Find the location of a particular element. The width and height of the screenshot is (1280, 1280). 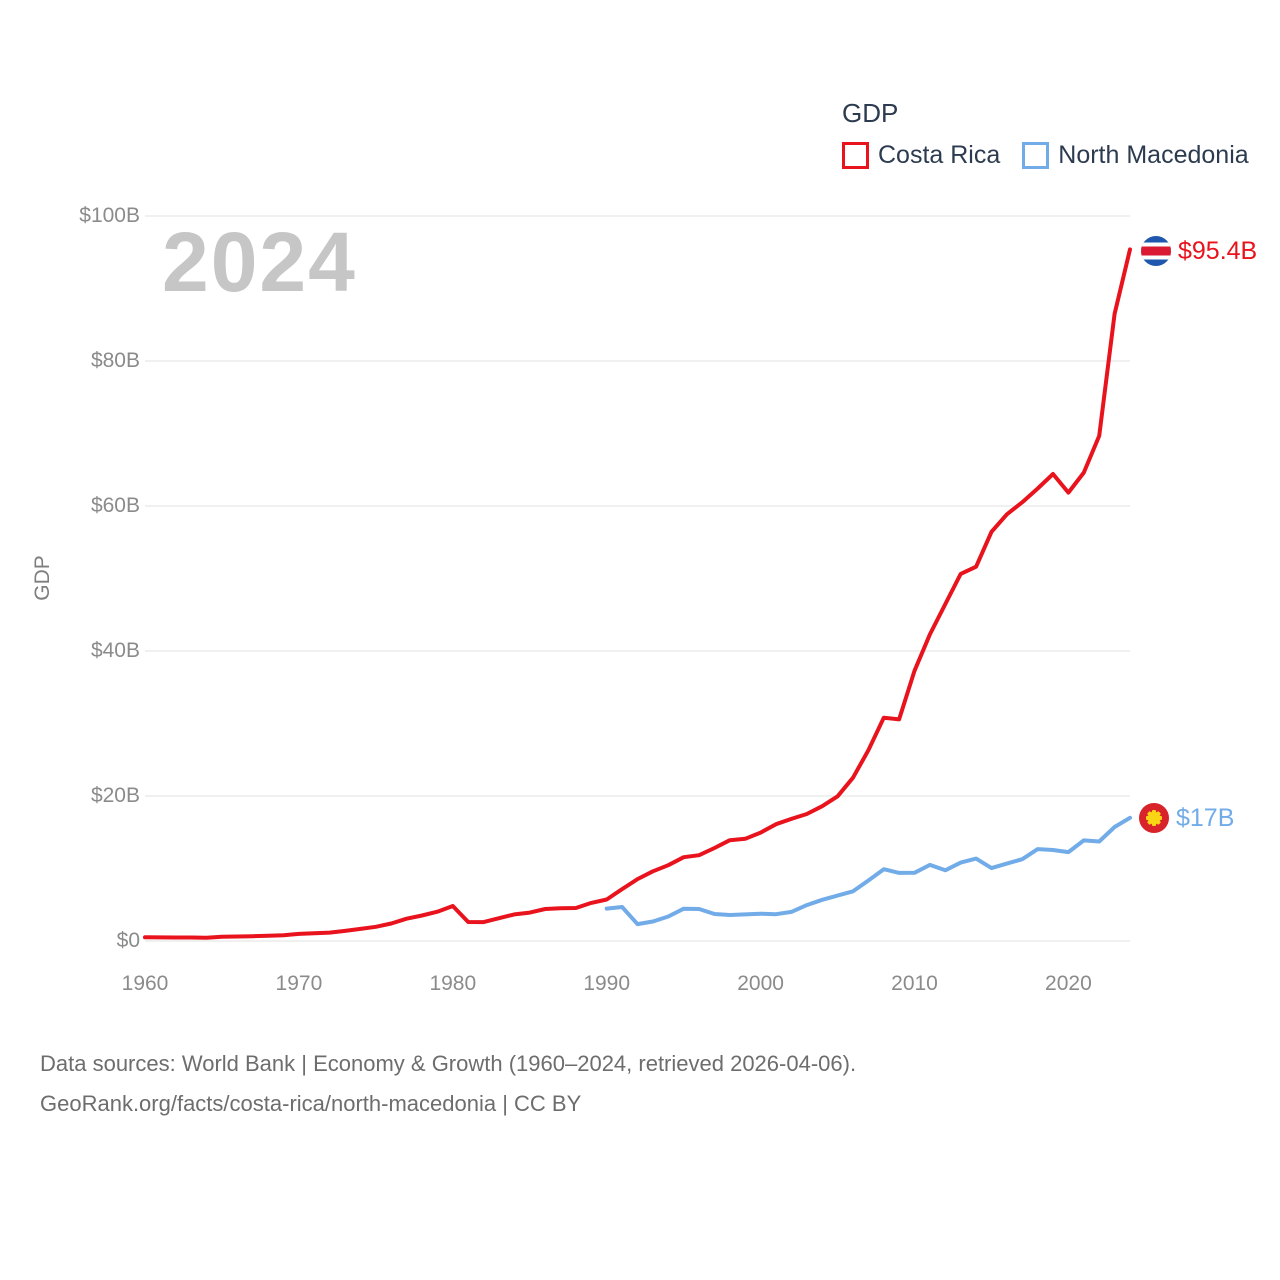

x-axis-tick-label: 1980 is located at coordinates (453, 983).